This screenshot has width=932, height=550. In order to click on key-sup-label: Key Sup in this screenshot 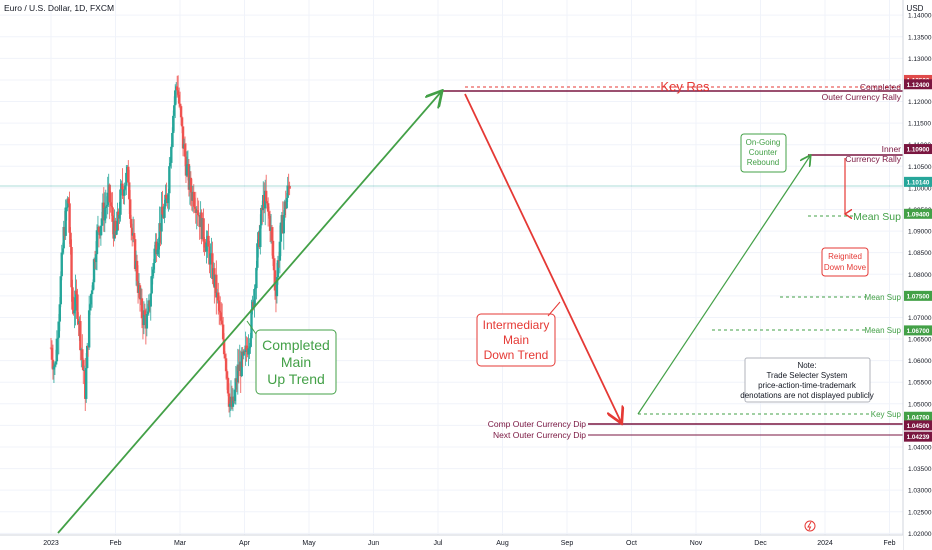, I will do `click(886, 414)`.